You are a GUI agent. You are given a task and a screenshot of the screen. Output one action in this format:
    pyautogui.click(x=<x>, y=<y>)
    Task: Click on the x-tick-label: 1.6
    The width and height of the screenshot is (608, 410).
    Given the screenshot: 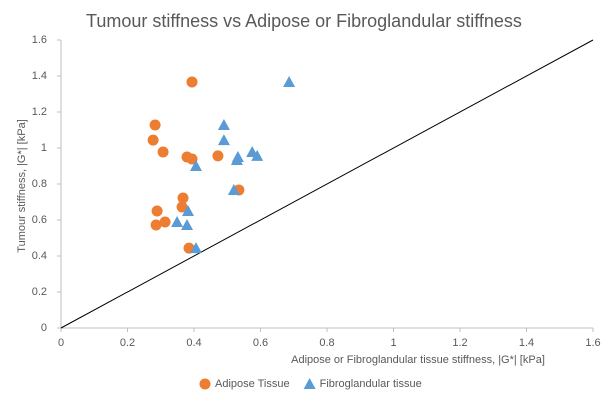 What is the action you would take?
    pyautogui.click(x=592, y=343)
    